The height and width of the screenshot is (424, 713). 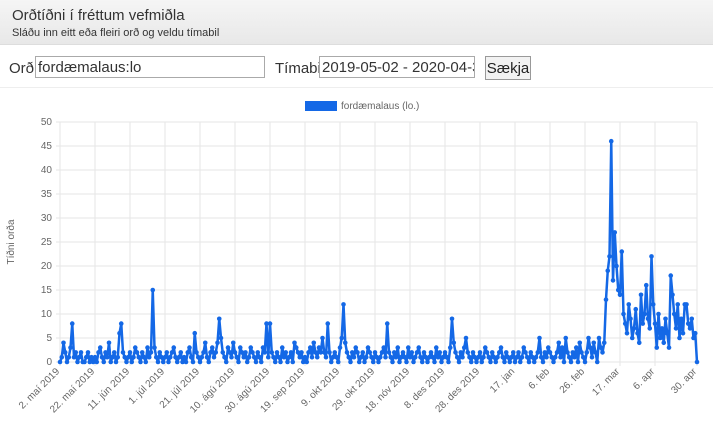 I want to click on submit-button: Sækja, so click(x=508, y=68).